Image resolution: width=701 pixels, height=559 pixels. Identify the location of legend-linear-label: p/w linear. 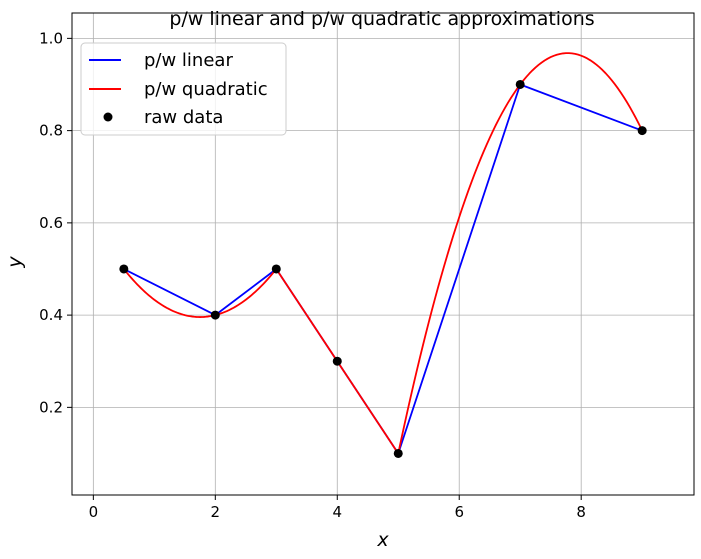
(188, 60).